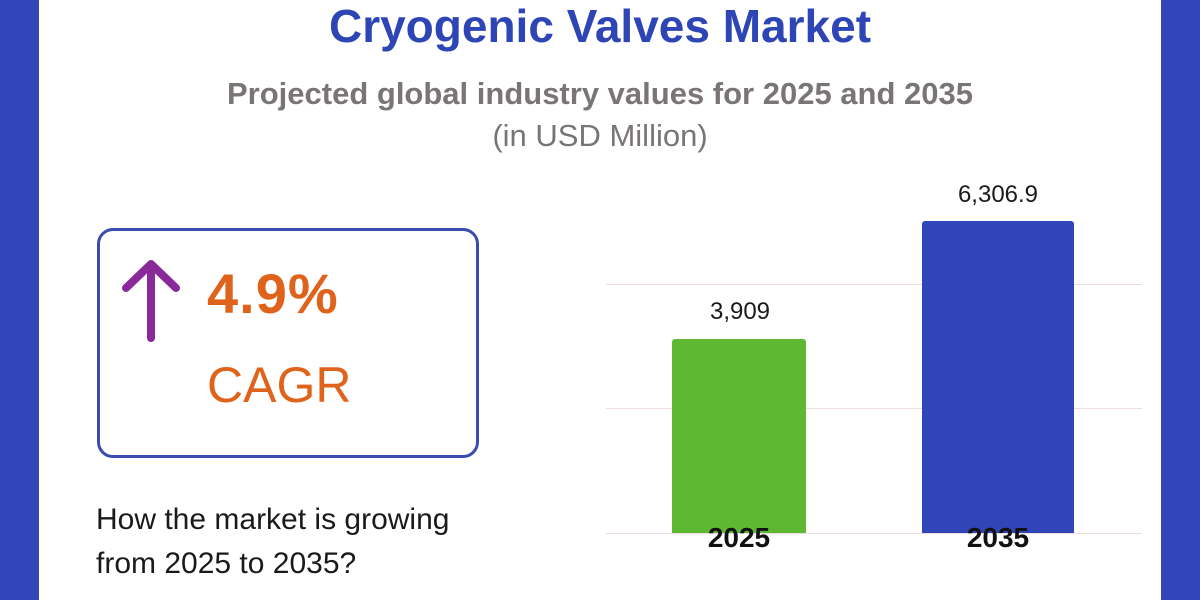 Image resolution: width=1200 pixels, height=600 pixels. Describe the element at coordinates (740, 311) in the screenshot. I see `bar-value-label-2025: 3,909` at that location.